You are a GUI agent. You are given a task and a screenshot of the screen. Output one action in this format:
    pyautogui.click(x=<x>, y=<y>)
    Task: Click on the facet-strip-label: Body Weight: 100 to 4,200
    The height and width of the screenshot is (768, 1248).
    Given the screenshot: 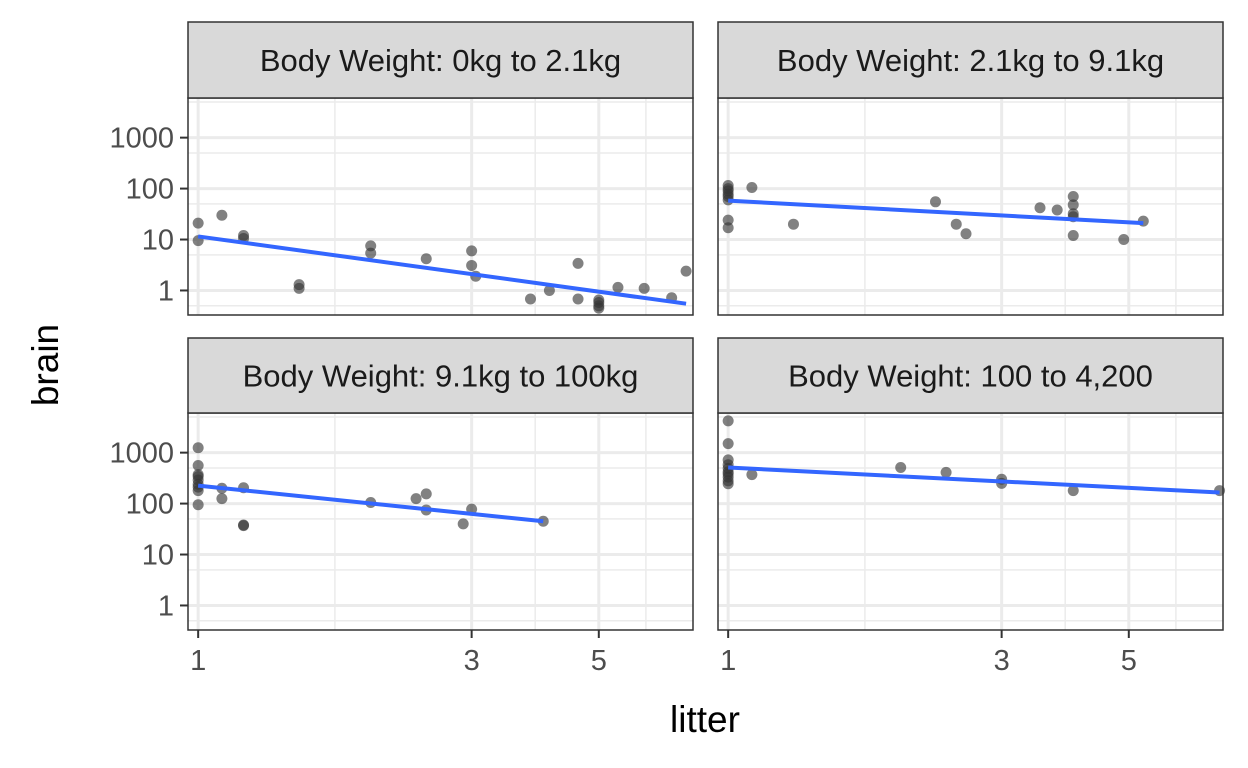 What is the action you would take?
    pyautogui.click(x=970, y=376)
    